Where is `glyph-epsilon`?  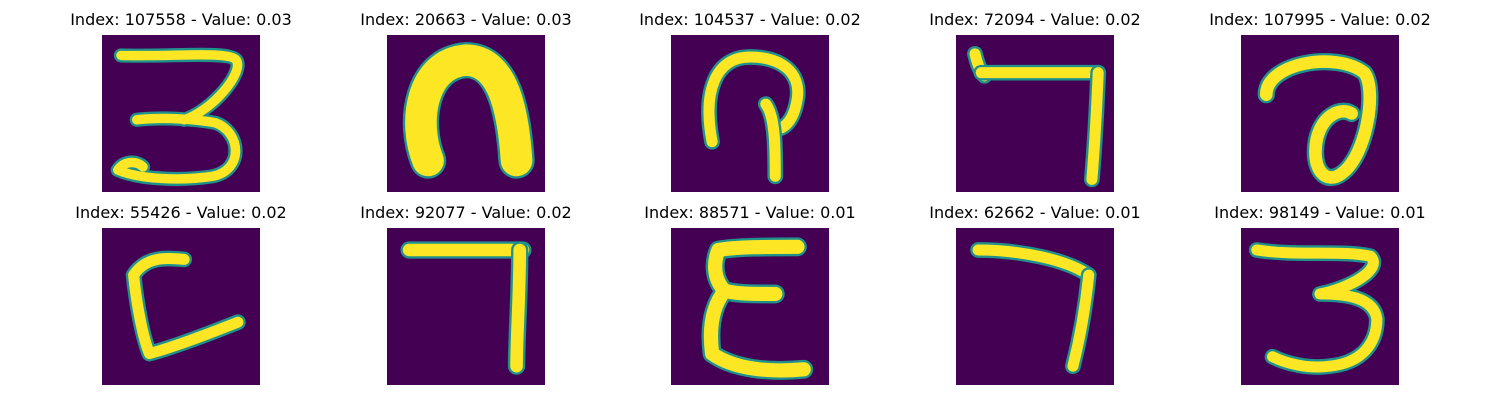 glyph-epsilon is located at coordinates (757, 308).